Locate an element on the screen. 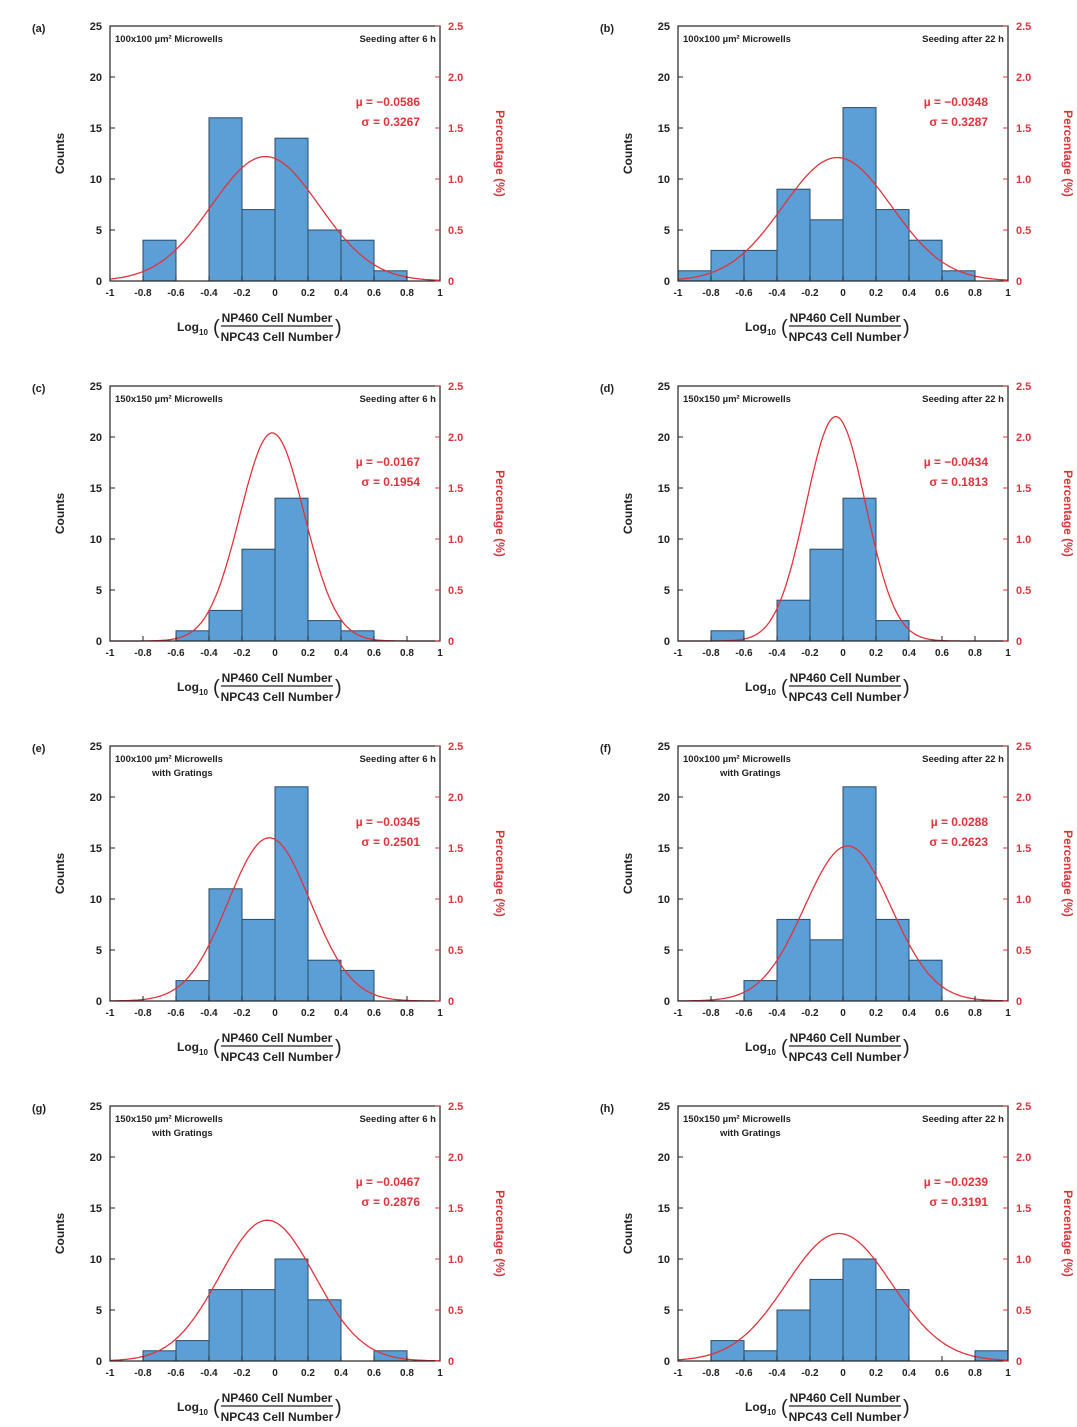  y-tick-label: 15 is located at coordinates (664, 1209).